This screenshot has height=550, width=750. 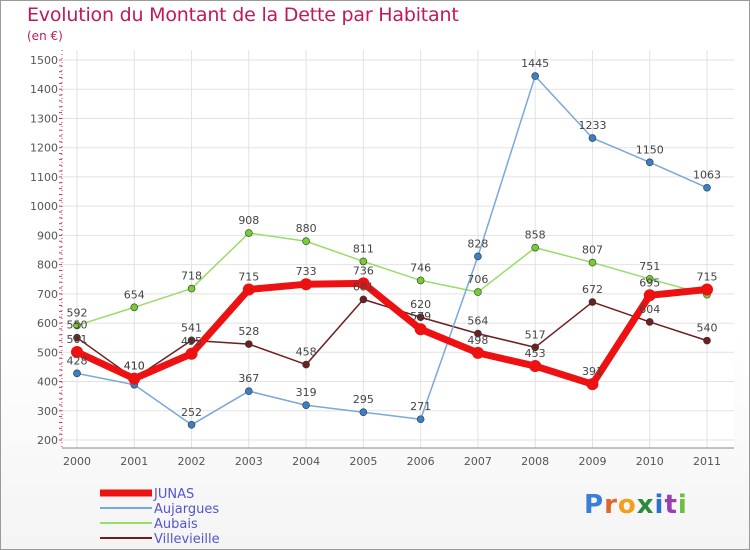 What do you see at coordinates (176, 524) in the screenshot?
I see `legend-label-aubais: Aubais` at bounding box center [176, 524].